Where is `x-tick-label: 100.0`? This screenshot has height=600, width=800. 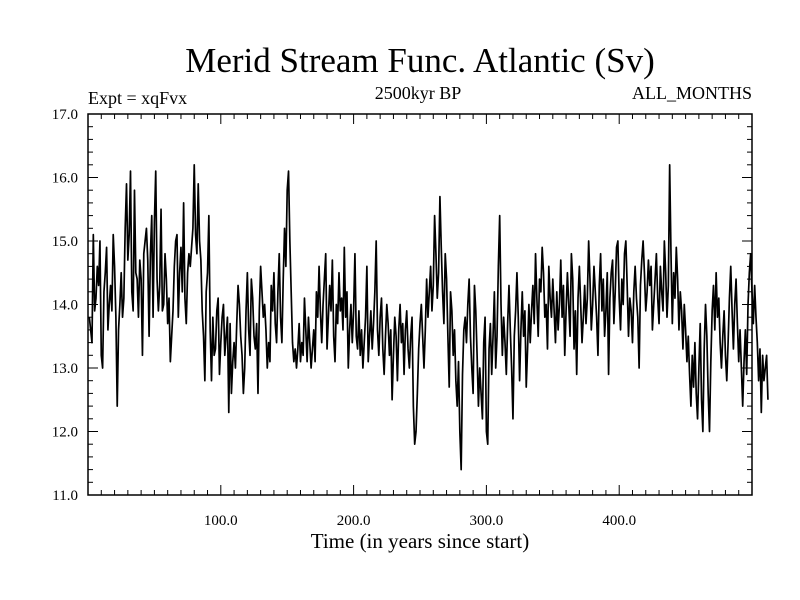
x-tick-label: 100.0 is located at coordinates (221, 521).